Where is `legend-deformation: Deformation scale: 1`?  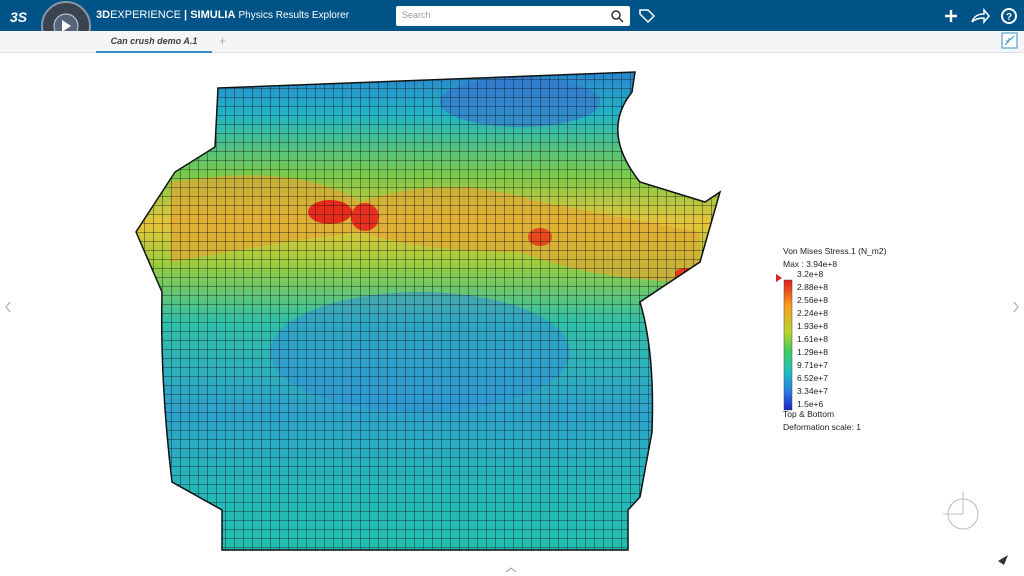
legend-deformation: Deformation scale: 1 is located at coordinates (822, 427).